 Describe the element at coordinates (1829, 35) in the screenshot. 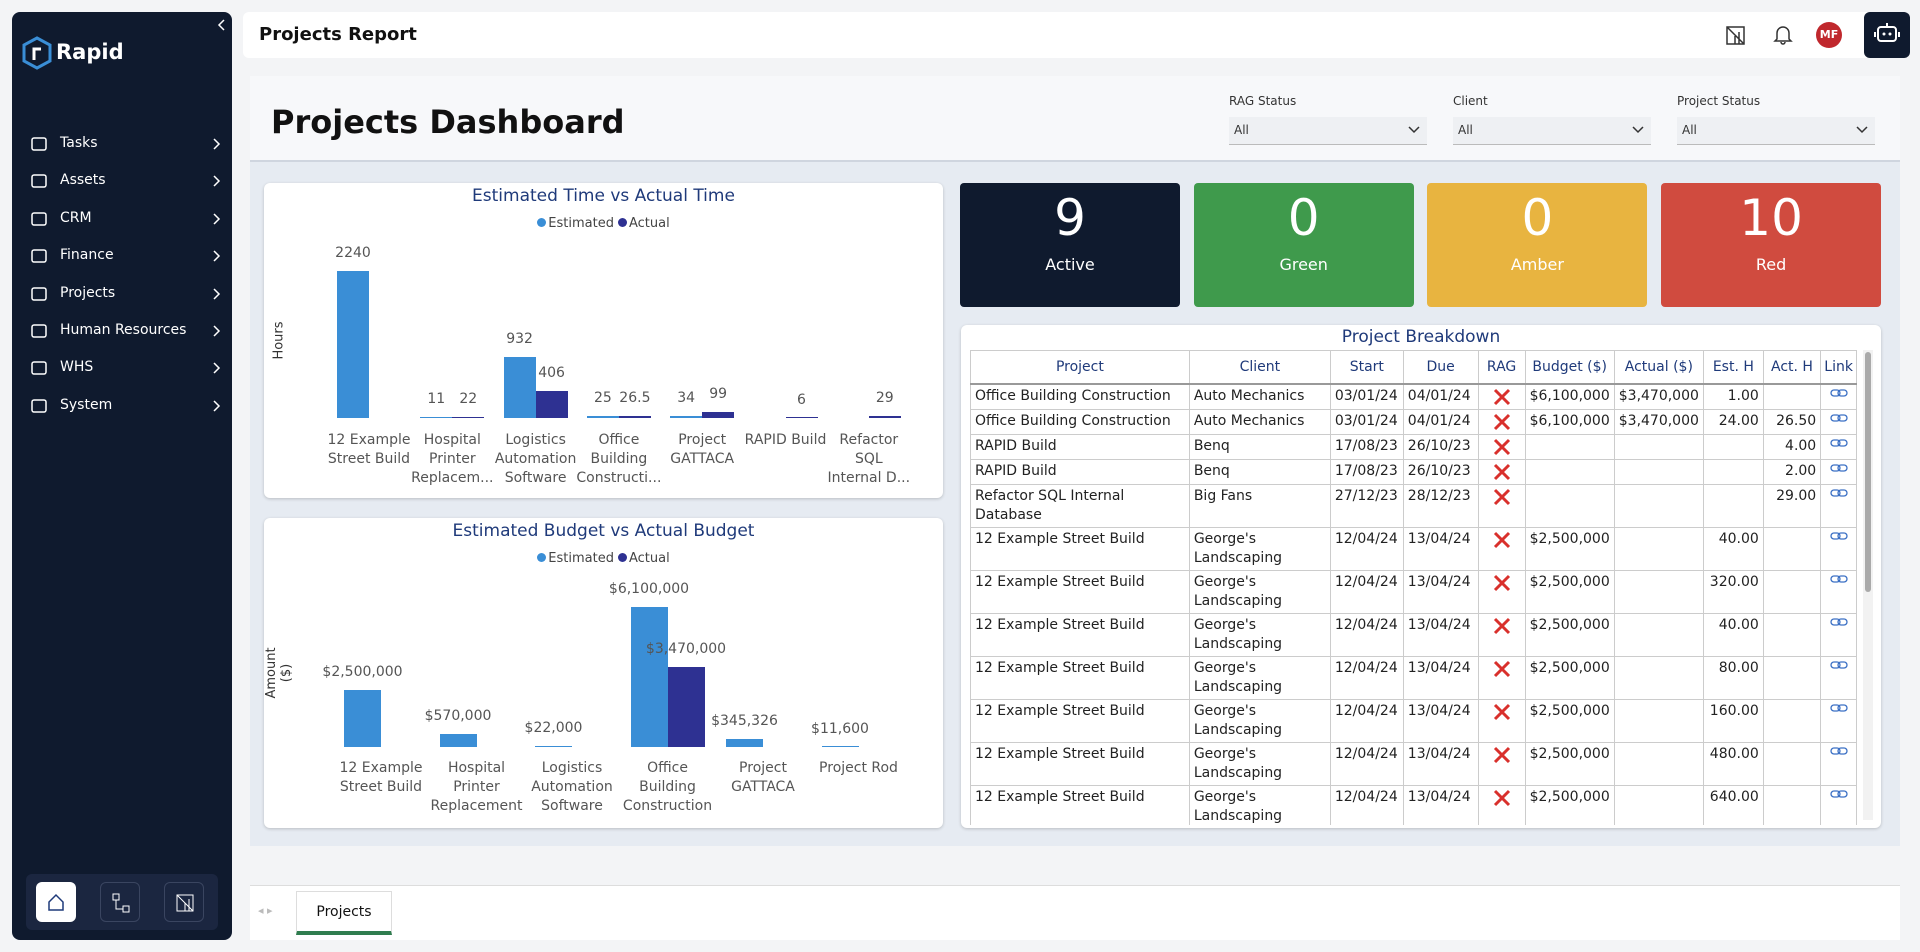

I see `avatar: MF` at that location.